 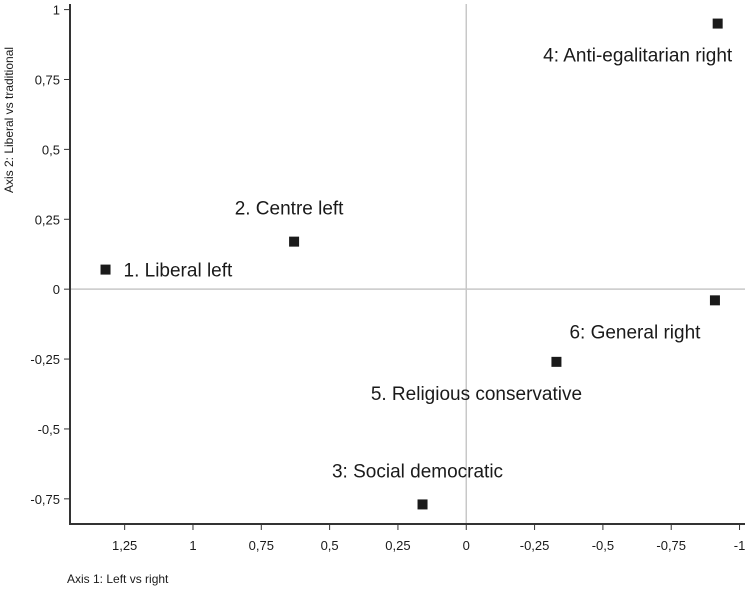 I want to click on x-axis-ticks: 1,25 1 0,75 0,5 0,25 0 -0,25 -0,5 -0,75 -1, so click(x=428, y=538).